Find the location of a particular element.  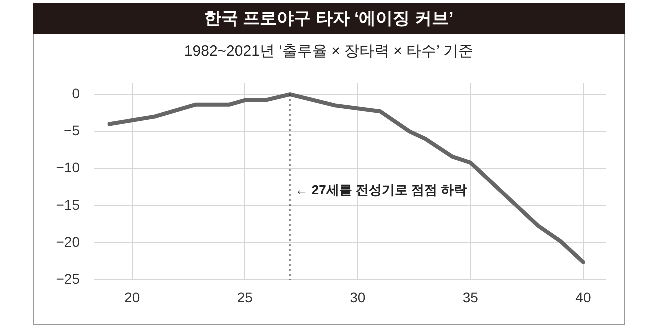

x-tick-label: 35 is located at coordinates (470, 297).